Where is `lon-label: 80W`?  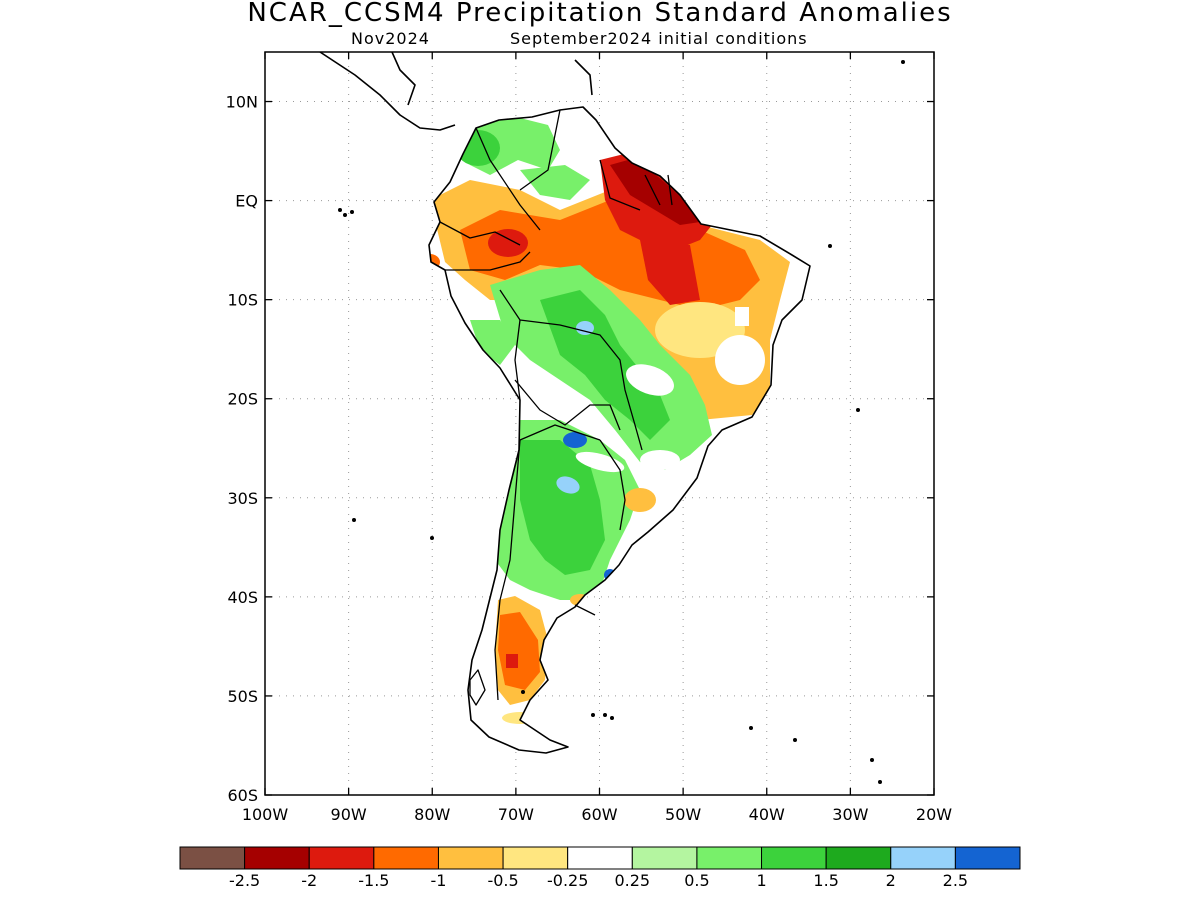
lon-label: 80W is located at coordinates (432, 814).